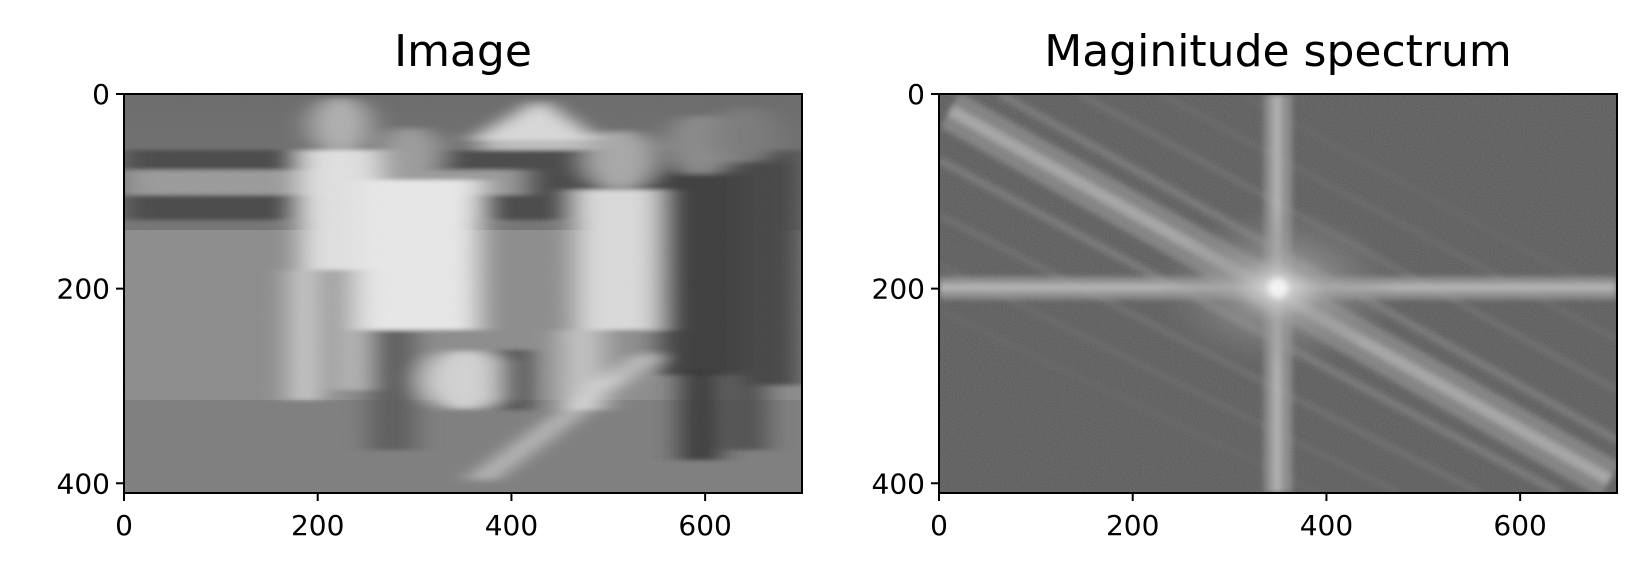 The image size is (1640, 584). I want to click on spectrum-y-ticks: 0 200 400, so click(905, 289).